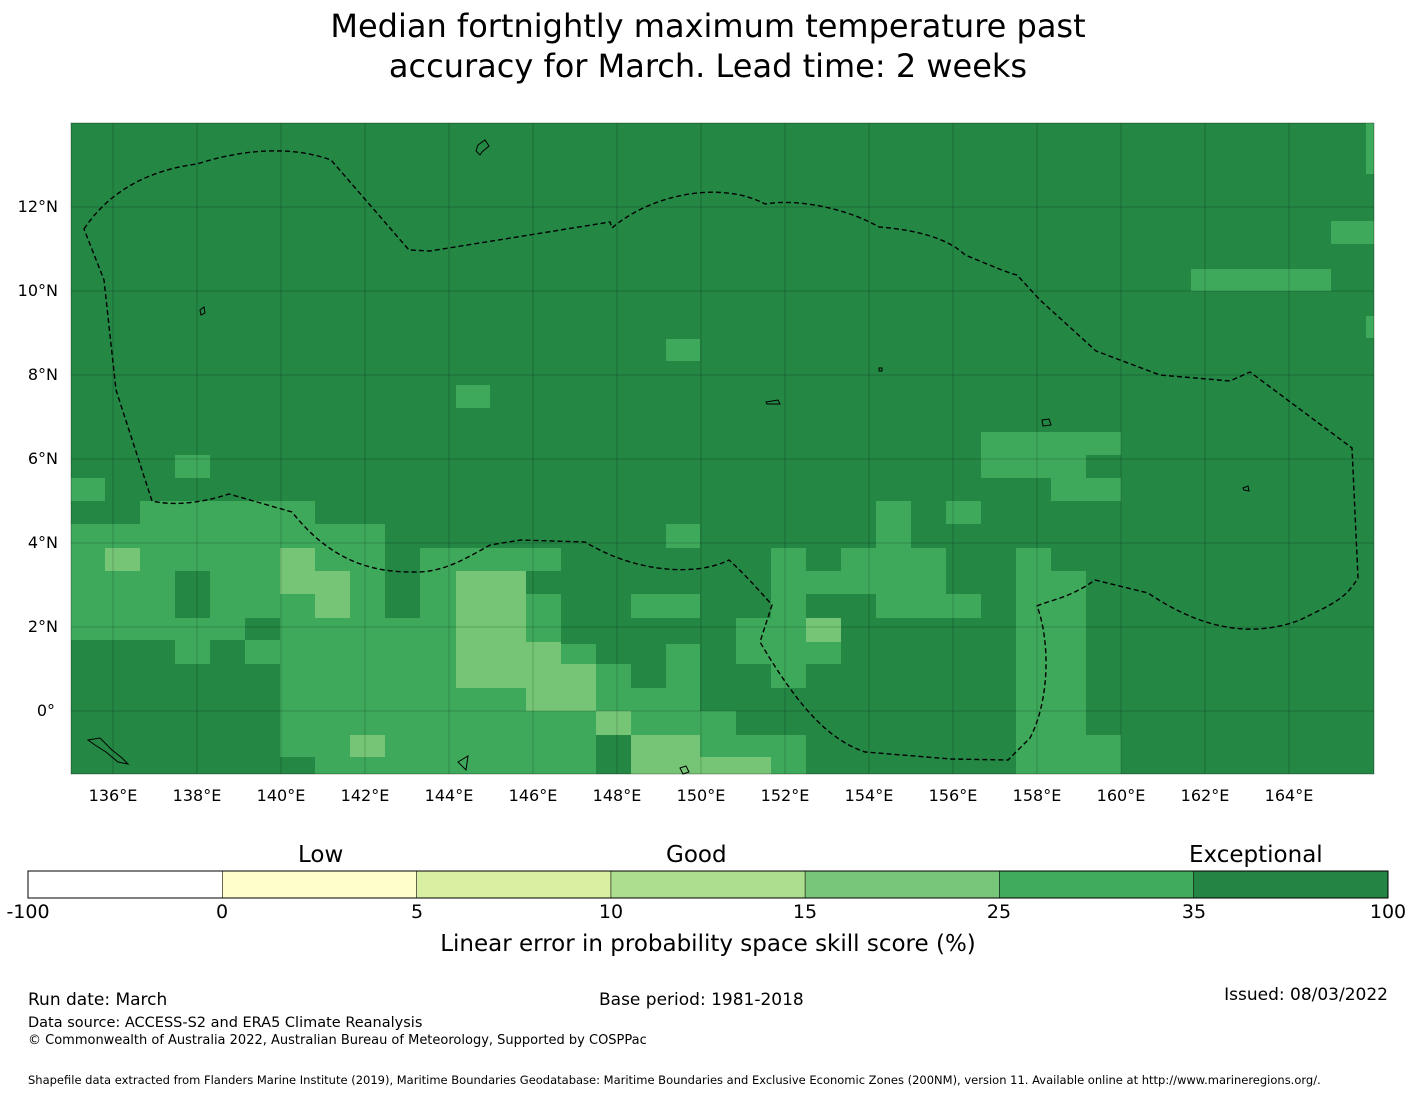 This screenshot has height=1095, width=1416. Describe the element at coordinates (1256, 855) in the screenshot. I see `colorbar-label-exceptional: Exceptional` at that location.